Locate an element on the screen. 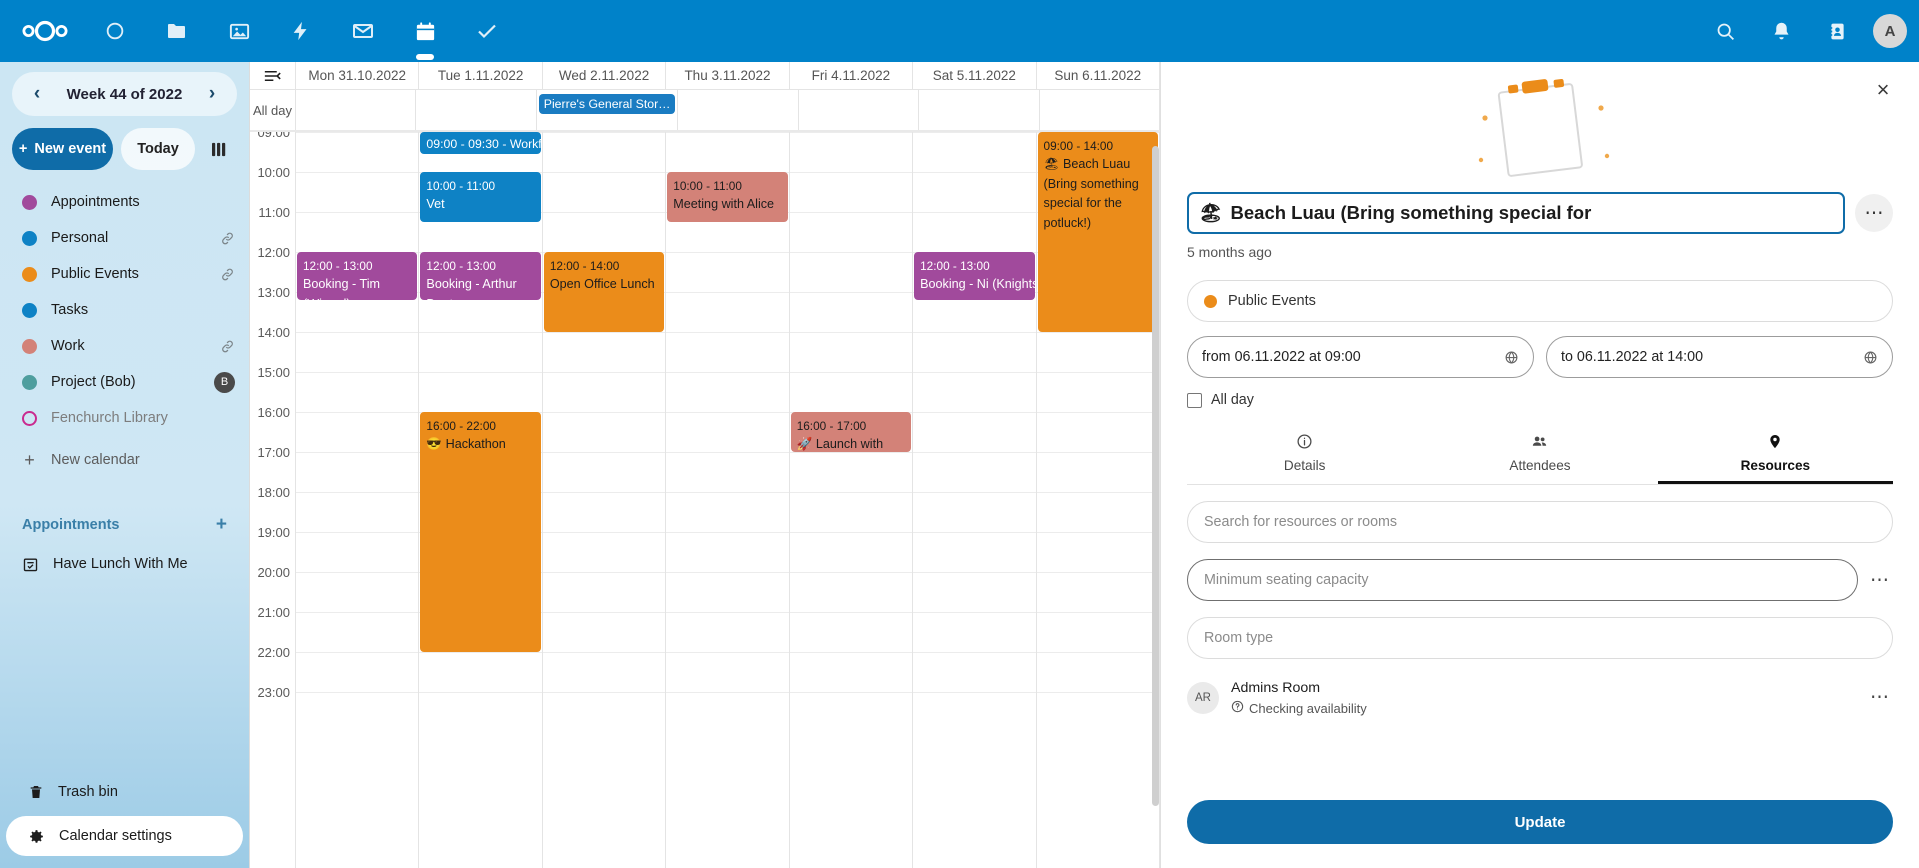 Image resolution: width=1919 pixels, height=868 pixels. all-day-cell-sat is located at coordinates (979, 110).